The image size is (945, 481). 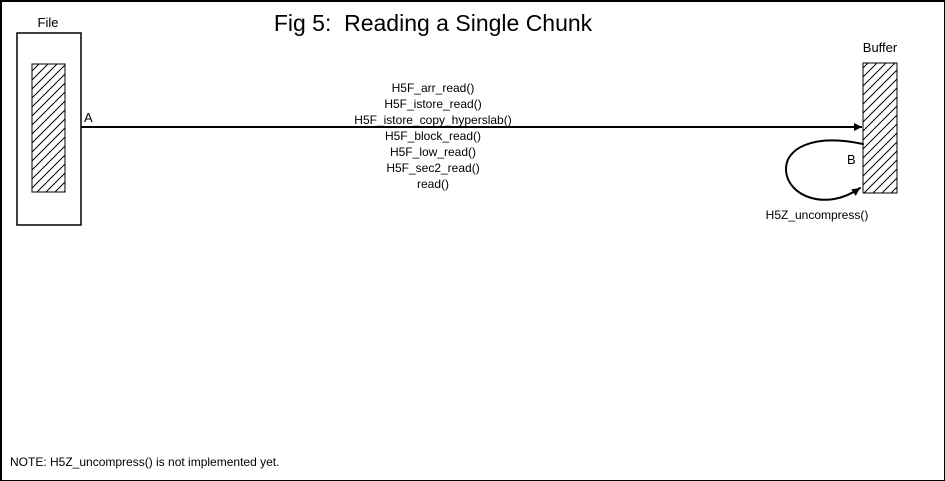 I want to click on call-h5f-low-read: H5F_low_read(), so click(x=433, y=152).